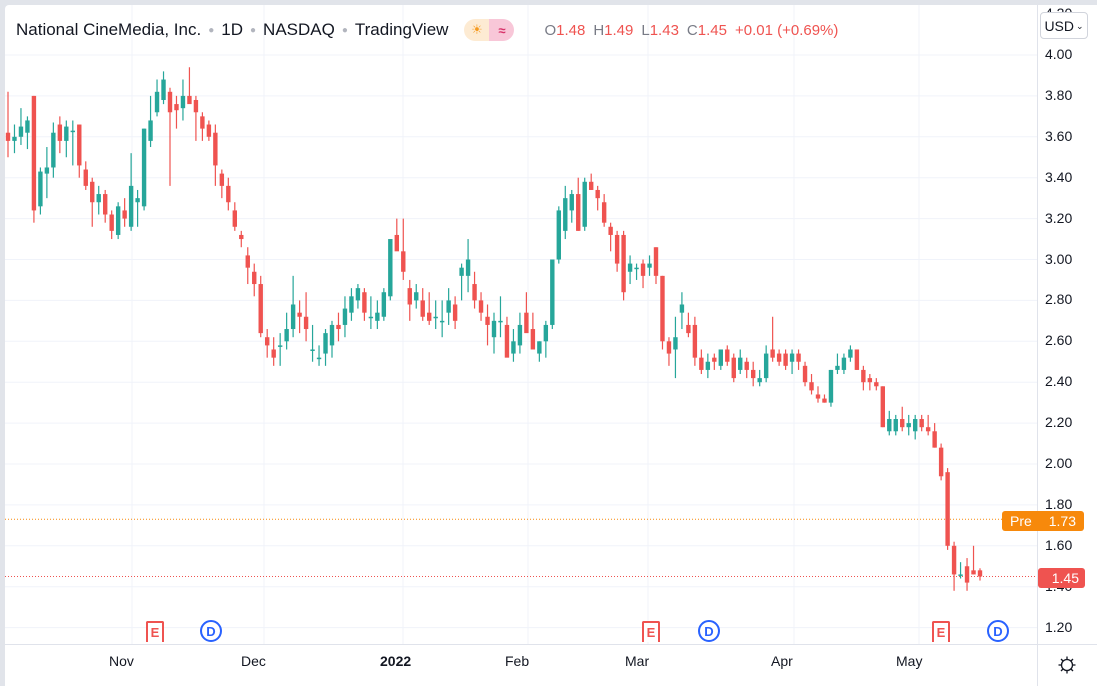 The width and height of the screenshot is (1097, 686). What do you see at coordinates (1059, 25) in the screenshot?
I see `currency-label: USD` at bounding box center [1059, 25].